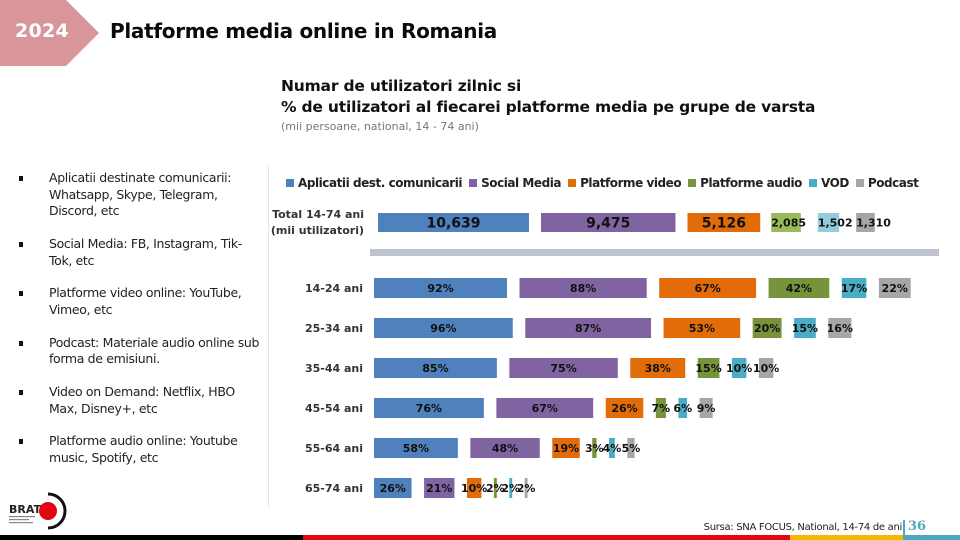  I want to click on legend-label: Aplicatii dest. comunicarii, so click(380, 183).